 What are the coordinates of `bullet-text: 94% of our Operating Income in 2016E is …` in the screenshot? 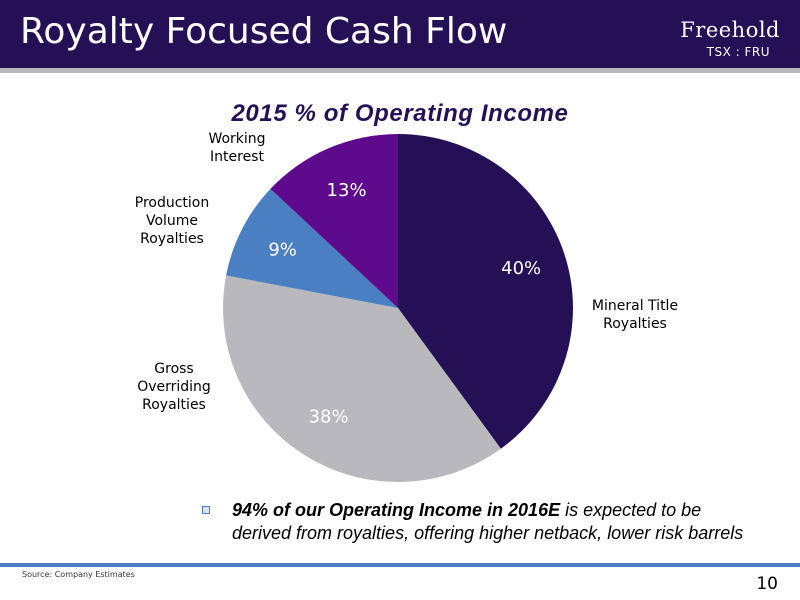 It's located at (496, 522).